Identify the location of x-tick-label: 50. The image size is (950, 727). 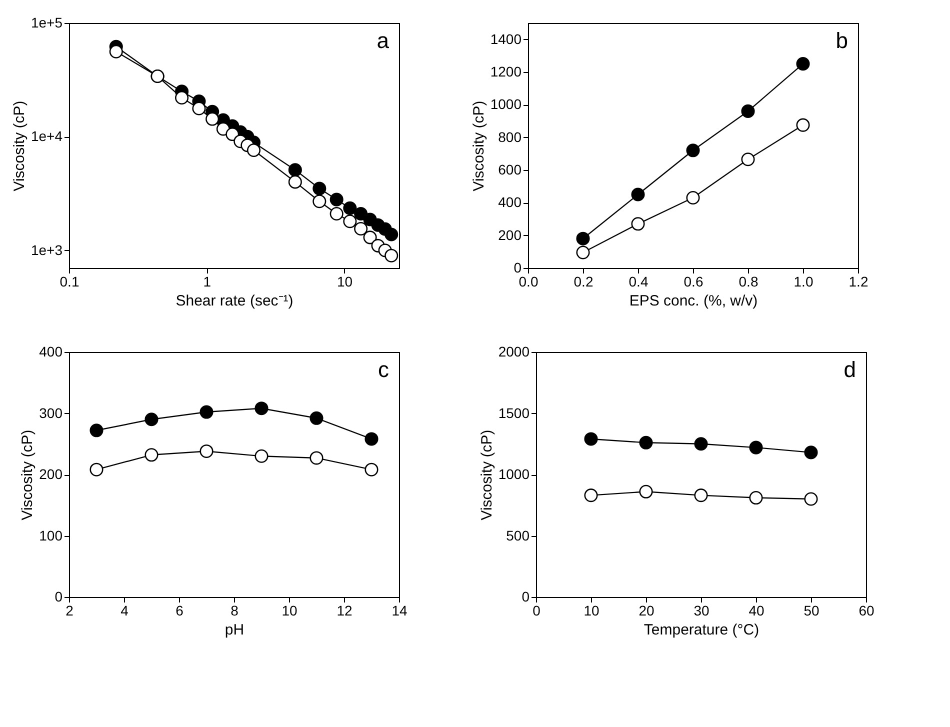
(812, 610).